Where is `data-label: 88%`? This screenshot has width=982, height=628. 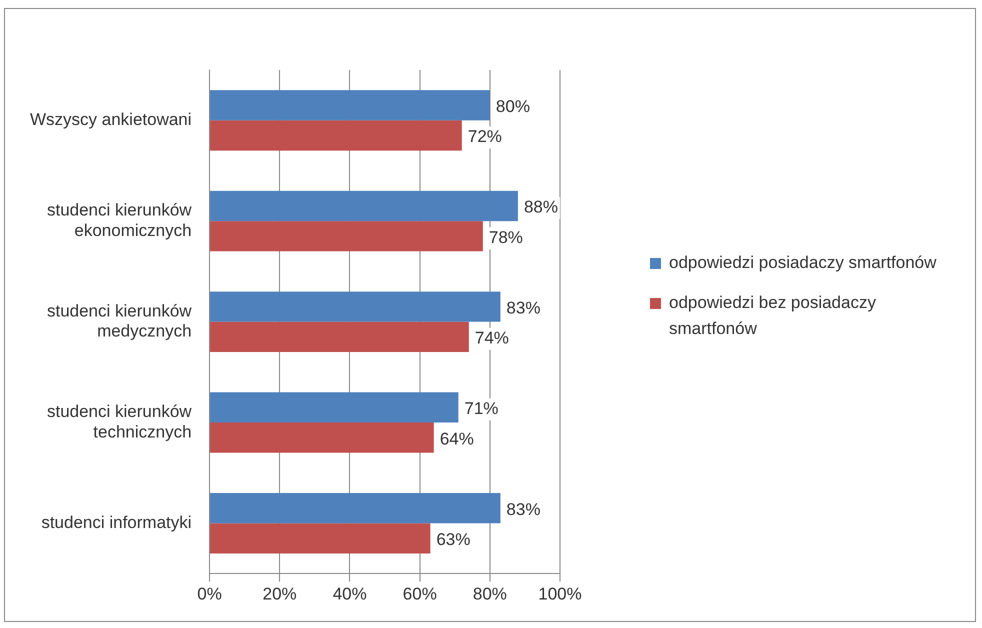 data-label: 88% is located at coordinates (541, 207).